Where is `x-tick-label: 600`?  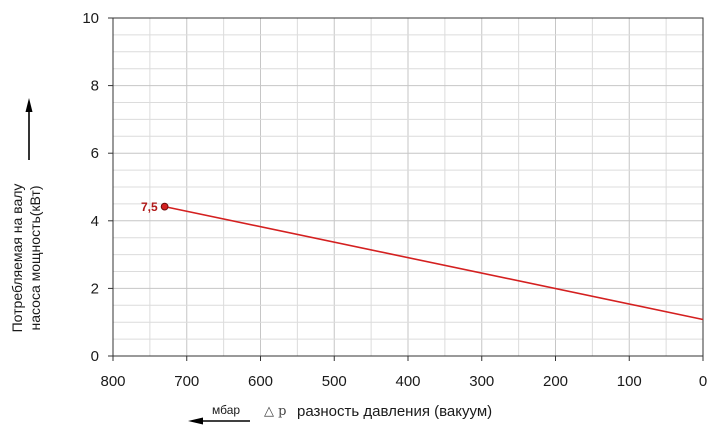
x-tick-label: 600 is located at coordinates (260, 381).